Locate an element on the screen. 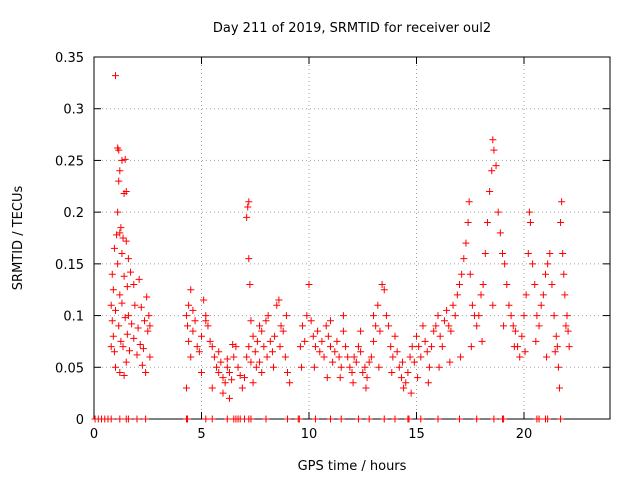  y-axis-label: SRMTID / TECUs is located at coordinates (18, 238).